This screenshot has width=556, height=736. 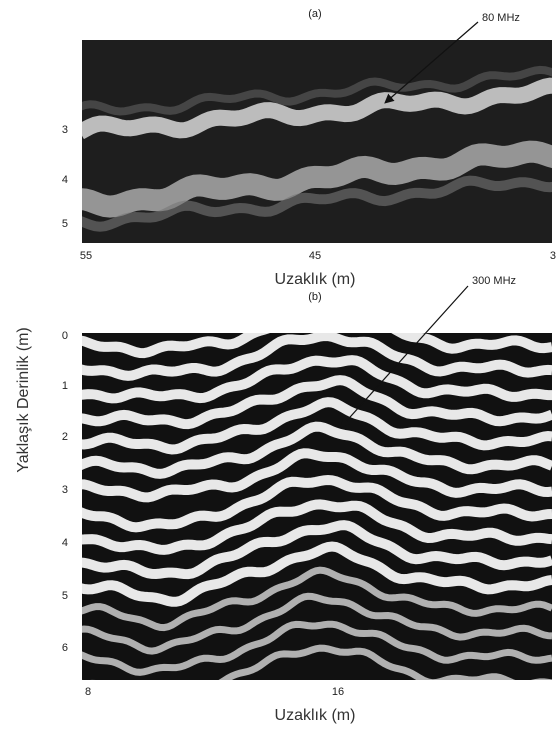 What do you see at coordinates (65, 437) in the screenshot?
I see `y-tick-label: 2` at bounding box center [65, 437].